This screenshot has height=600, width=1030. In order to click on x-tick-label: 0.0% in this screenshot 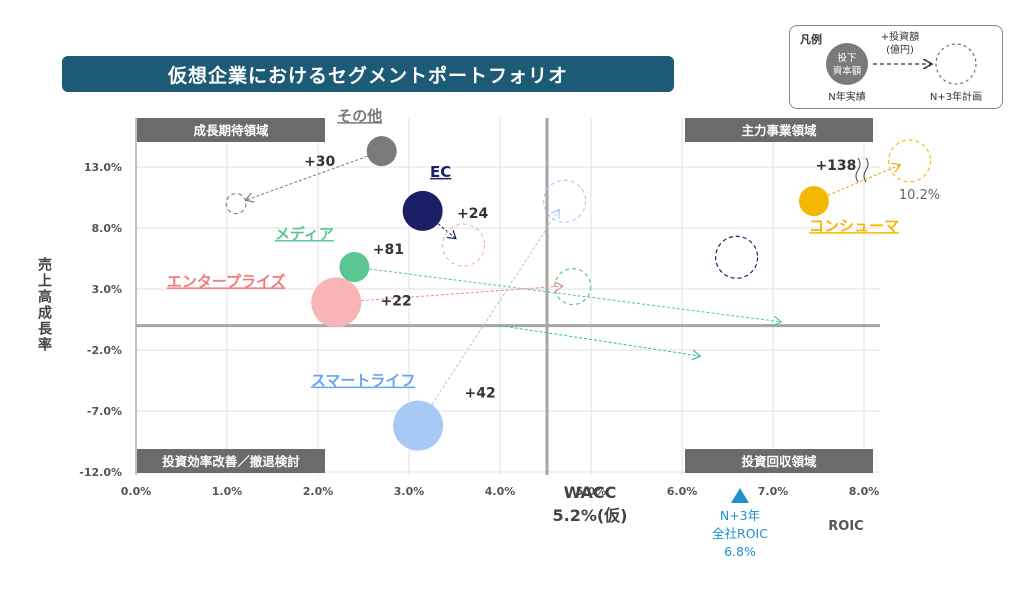, I will do `click(136, 491)`.